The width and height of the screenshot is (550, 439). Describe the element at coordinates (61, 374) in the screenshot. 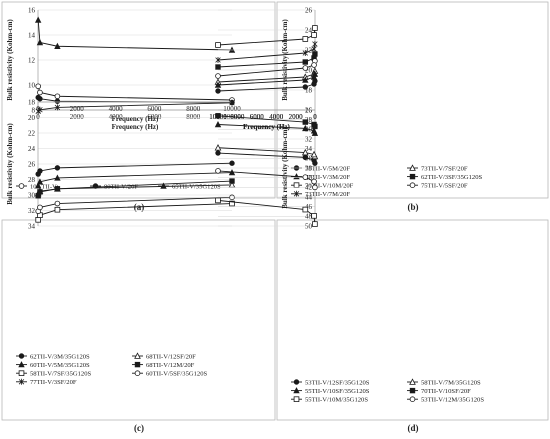

I see `legend-label: 58TII-V/7SF/35G120S` at that location.